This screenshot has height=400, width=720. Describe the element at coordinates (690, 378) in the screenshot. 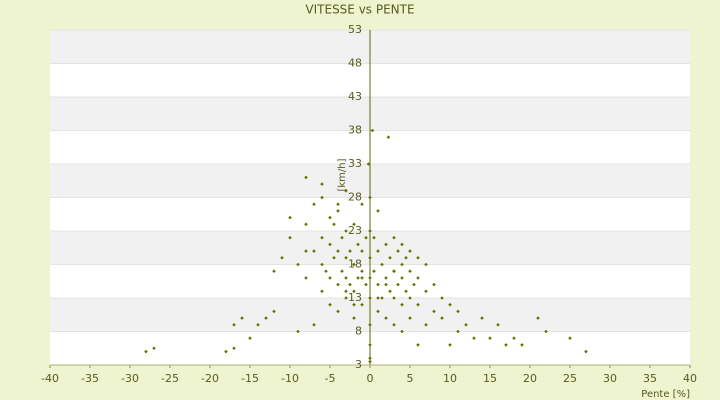

I see `x-tick-label: 40` at that location.